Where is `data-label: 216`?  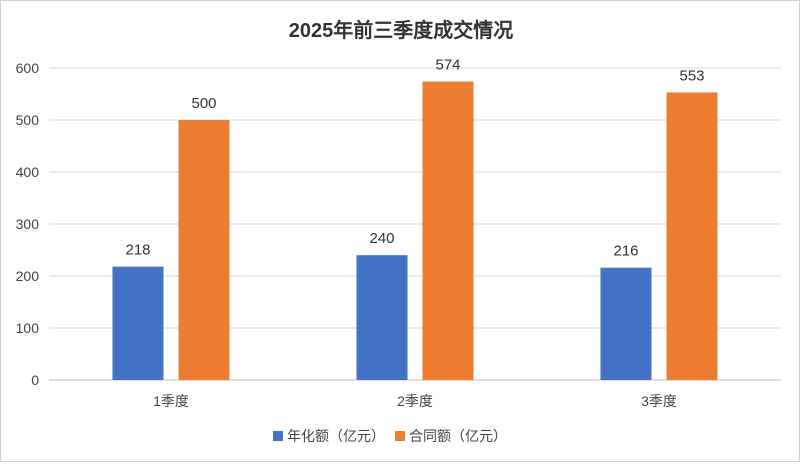
data-label: 216 is located at coordinates (625, 251).